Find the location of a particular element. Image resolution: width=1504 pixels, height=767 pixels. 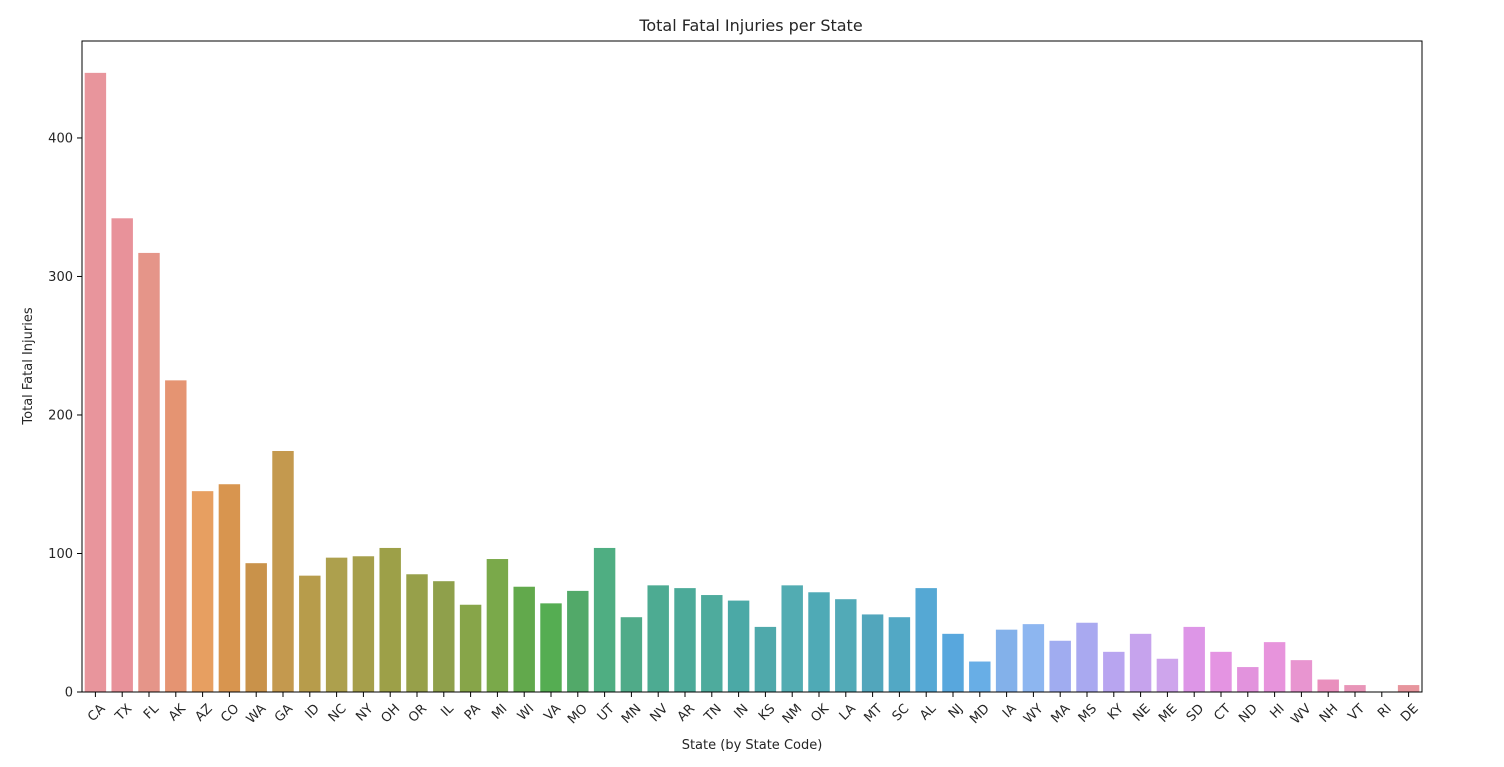

bar-vt is located at coordinates (1355, 688).